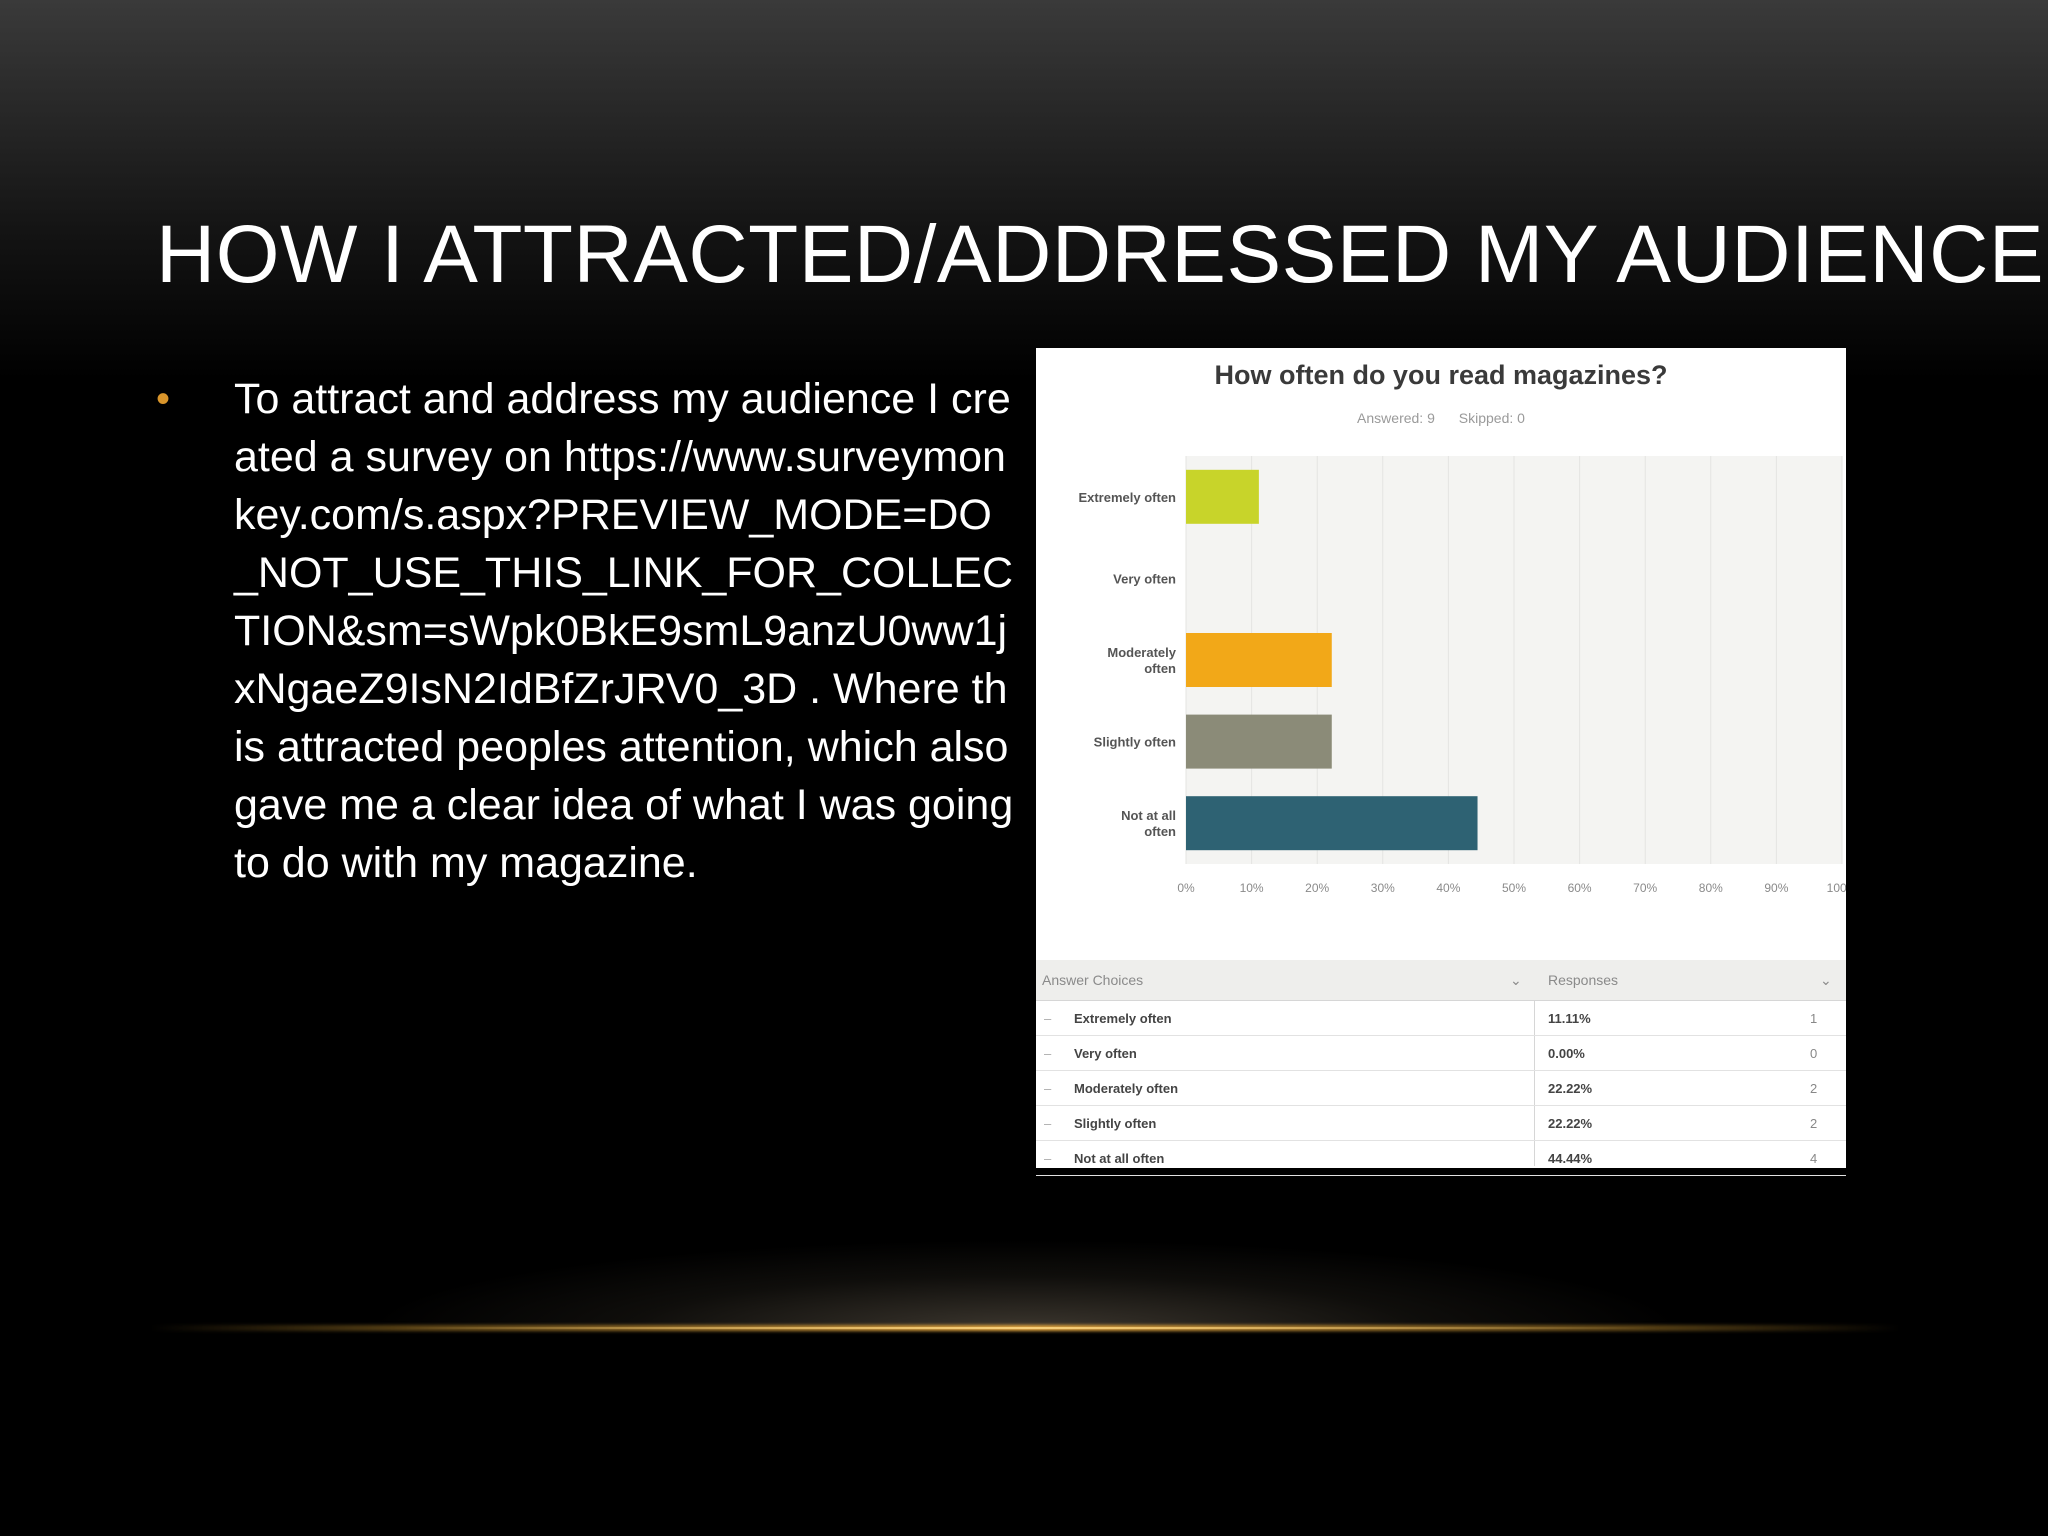 This screenshot has width=2048, height=1536. Describe the element at coordinates (1127, 497) in the screenshot. I see `category-label: Extremely often` at that location.